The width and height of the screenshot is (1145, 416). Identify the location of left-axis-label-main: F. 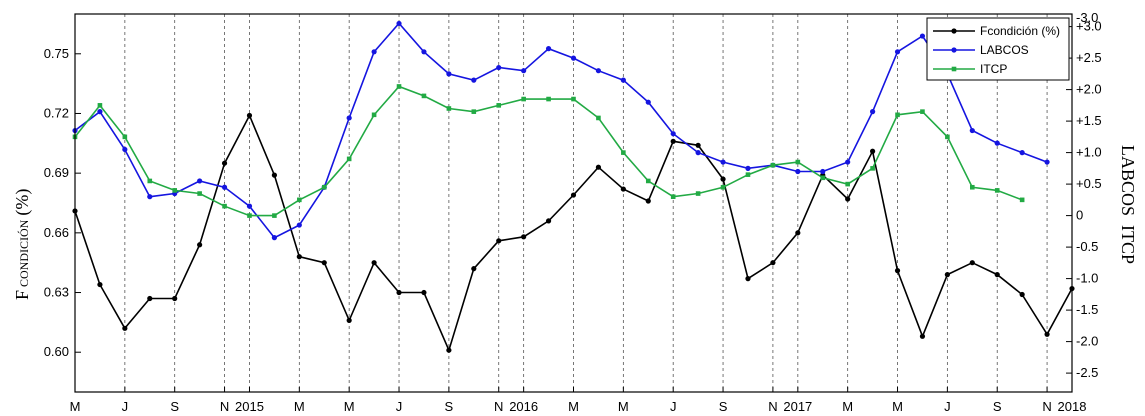
(22, 295).